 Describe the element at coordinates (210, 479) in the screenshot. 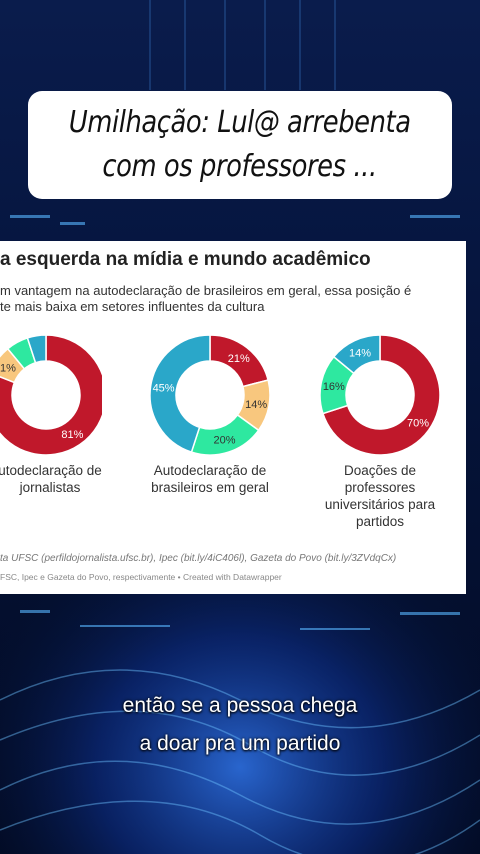

I see `donut-label-general-population: Autodeclaração de brasileiros em geral` at that location.